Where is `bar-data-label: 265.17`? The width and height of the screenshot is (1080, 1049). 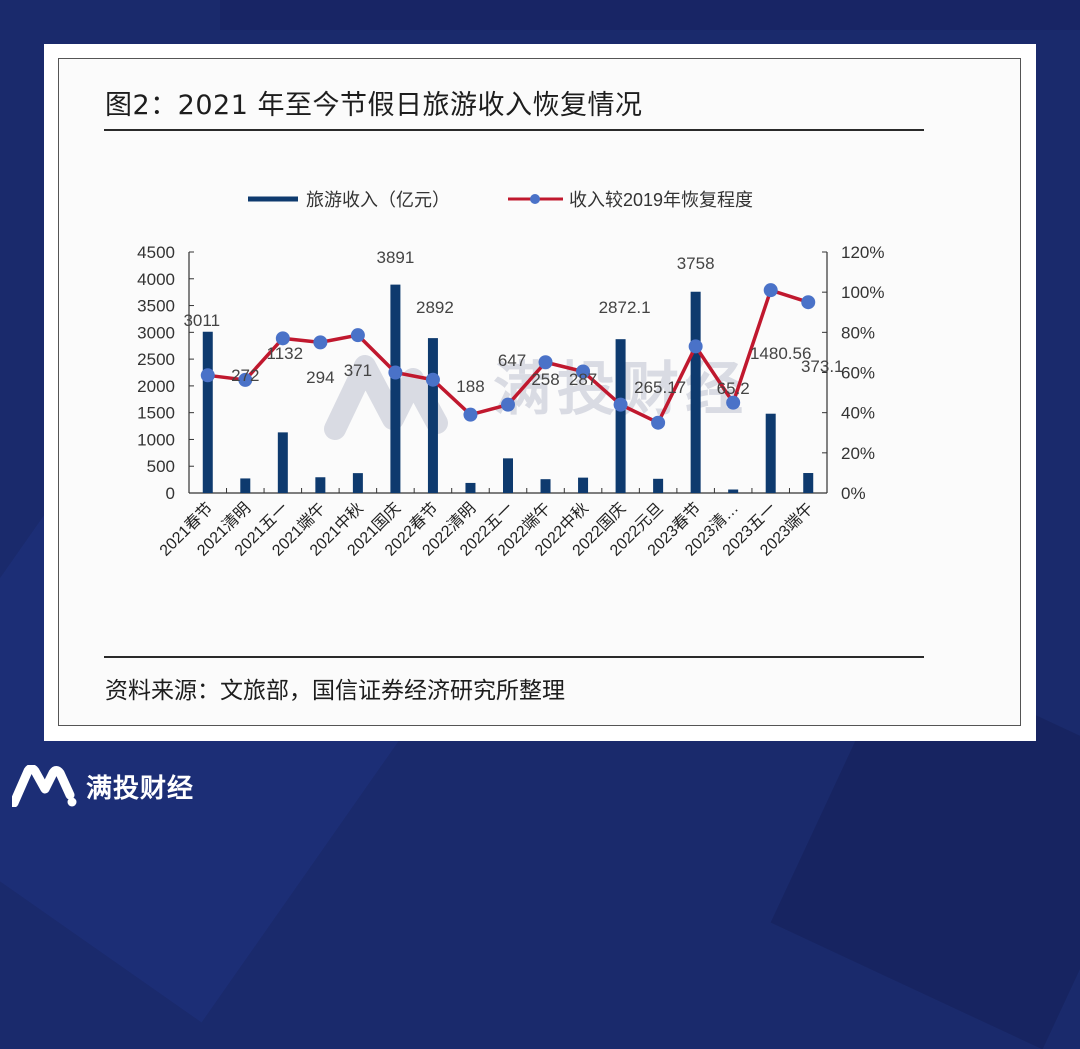
bar-data-label: 265.17 is located at coordinates (660, 387).